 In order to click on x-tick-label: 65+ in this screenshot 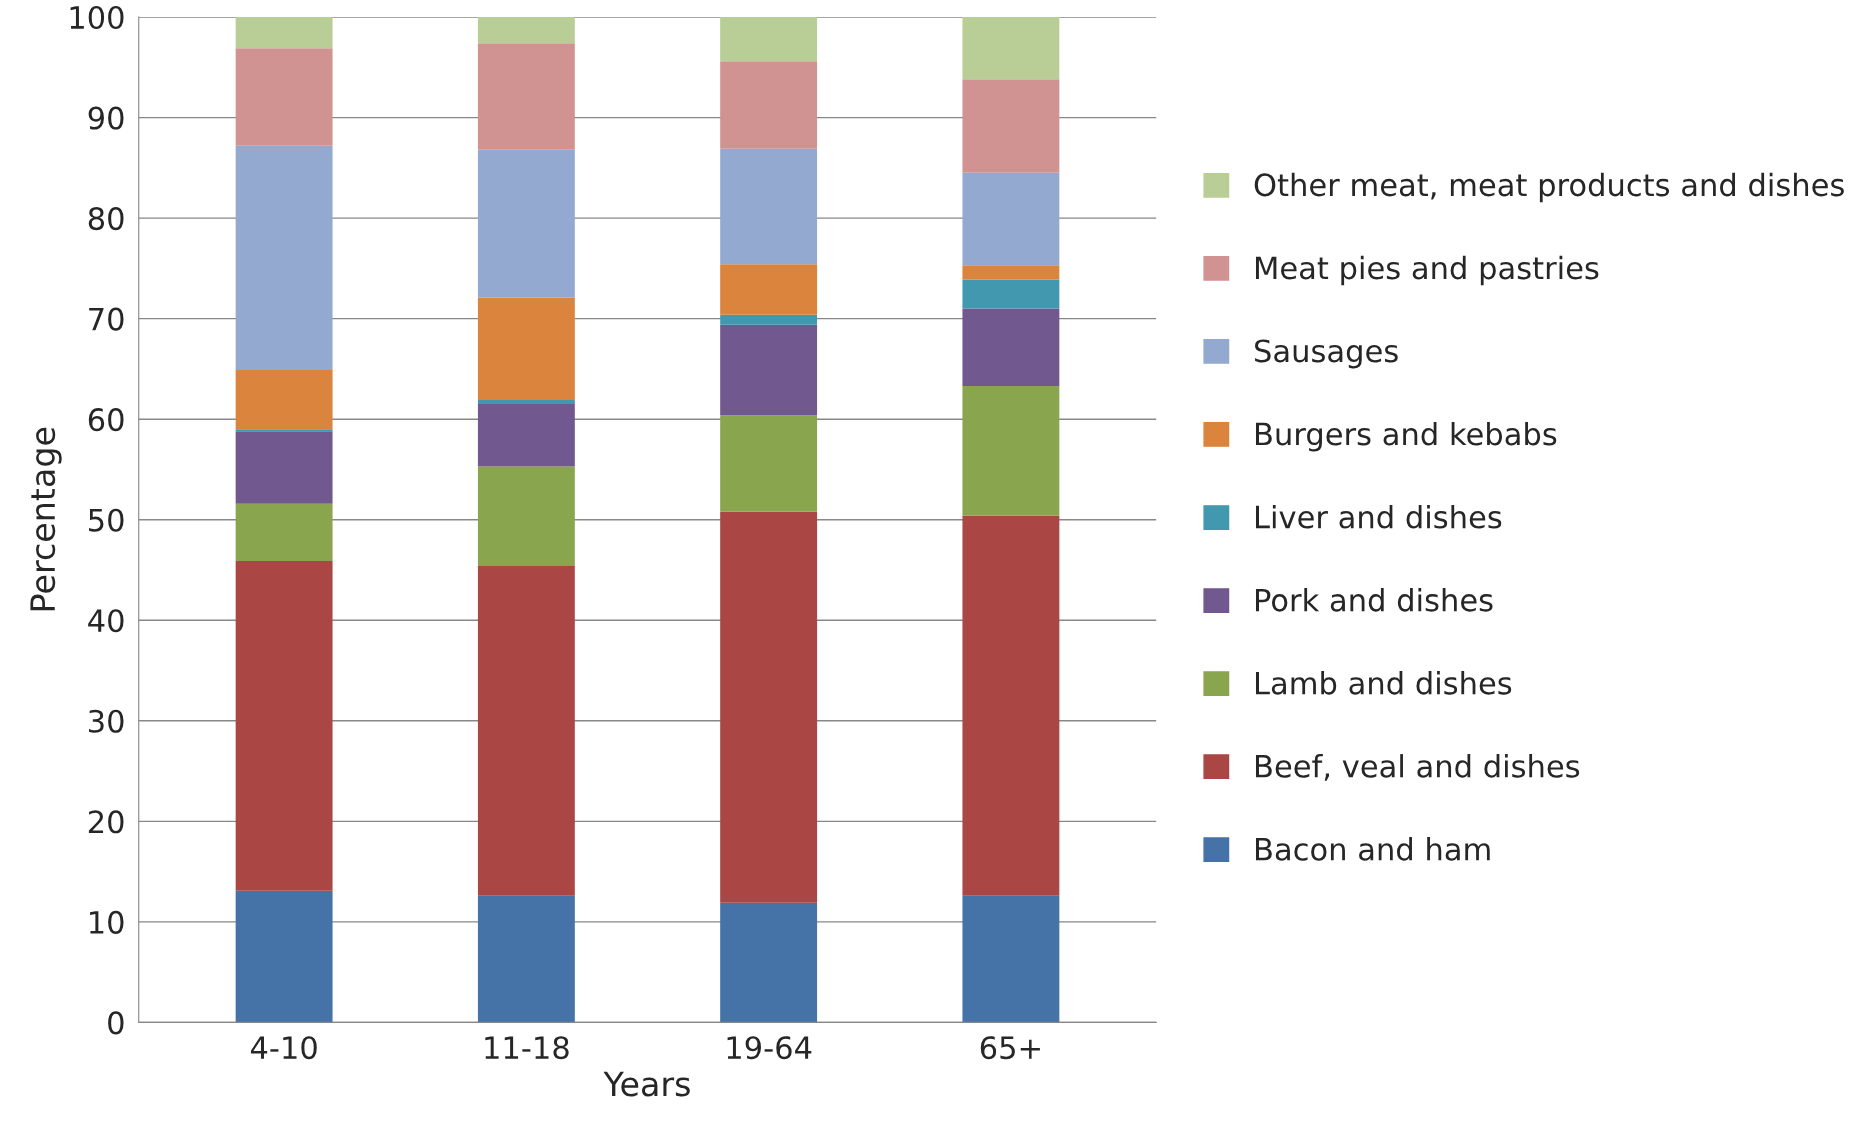, I will do `click(1010, 1048)`.